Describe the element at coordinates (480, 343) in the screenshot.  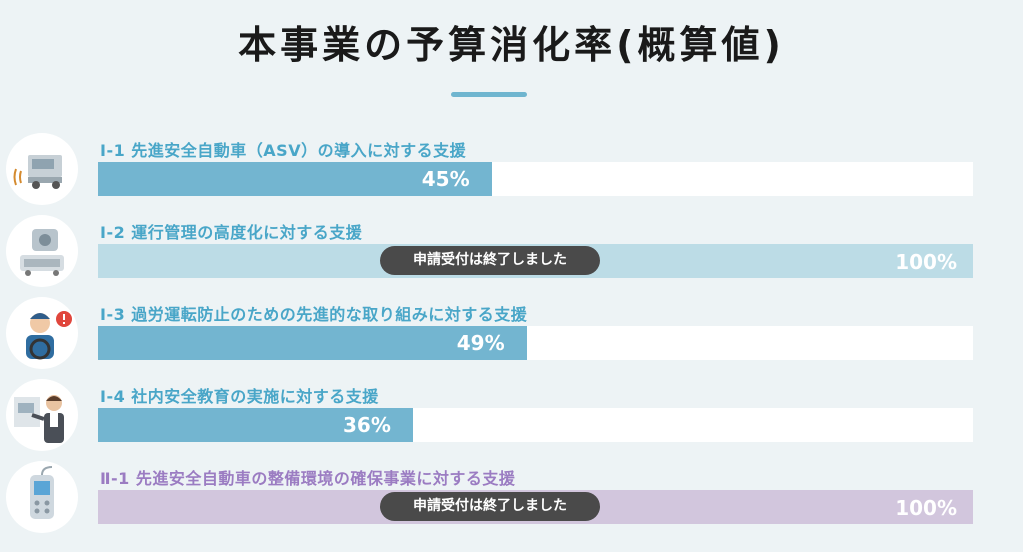
I see `percent-label: 49%` at that location.